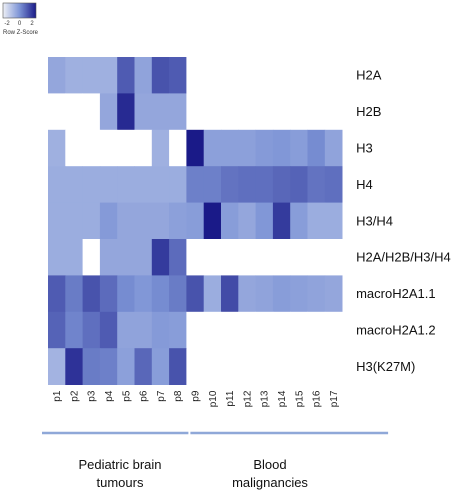 The image size is (457, 492). What do you see at coordinates (20, 24) in the screenshot?
I see `color-key-tick-mid: 0` at bounding box center [20, 24].